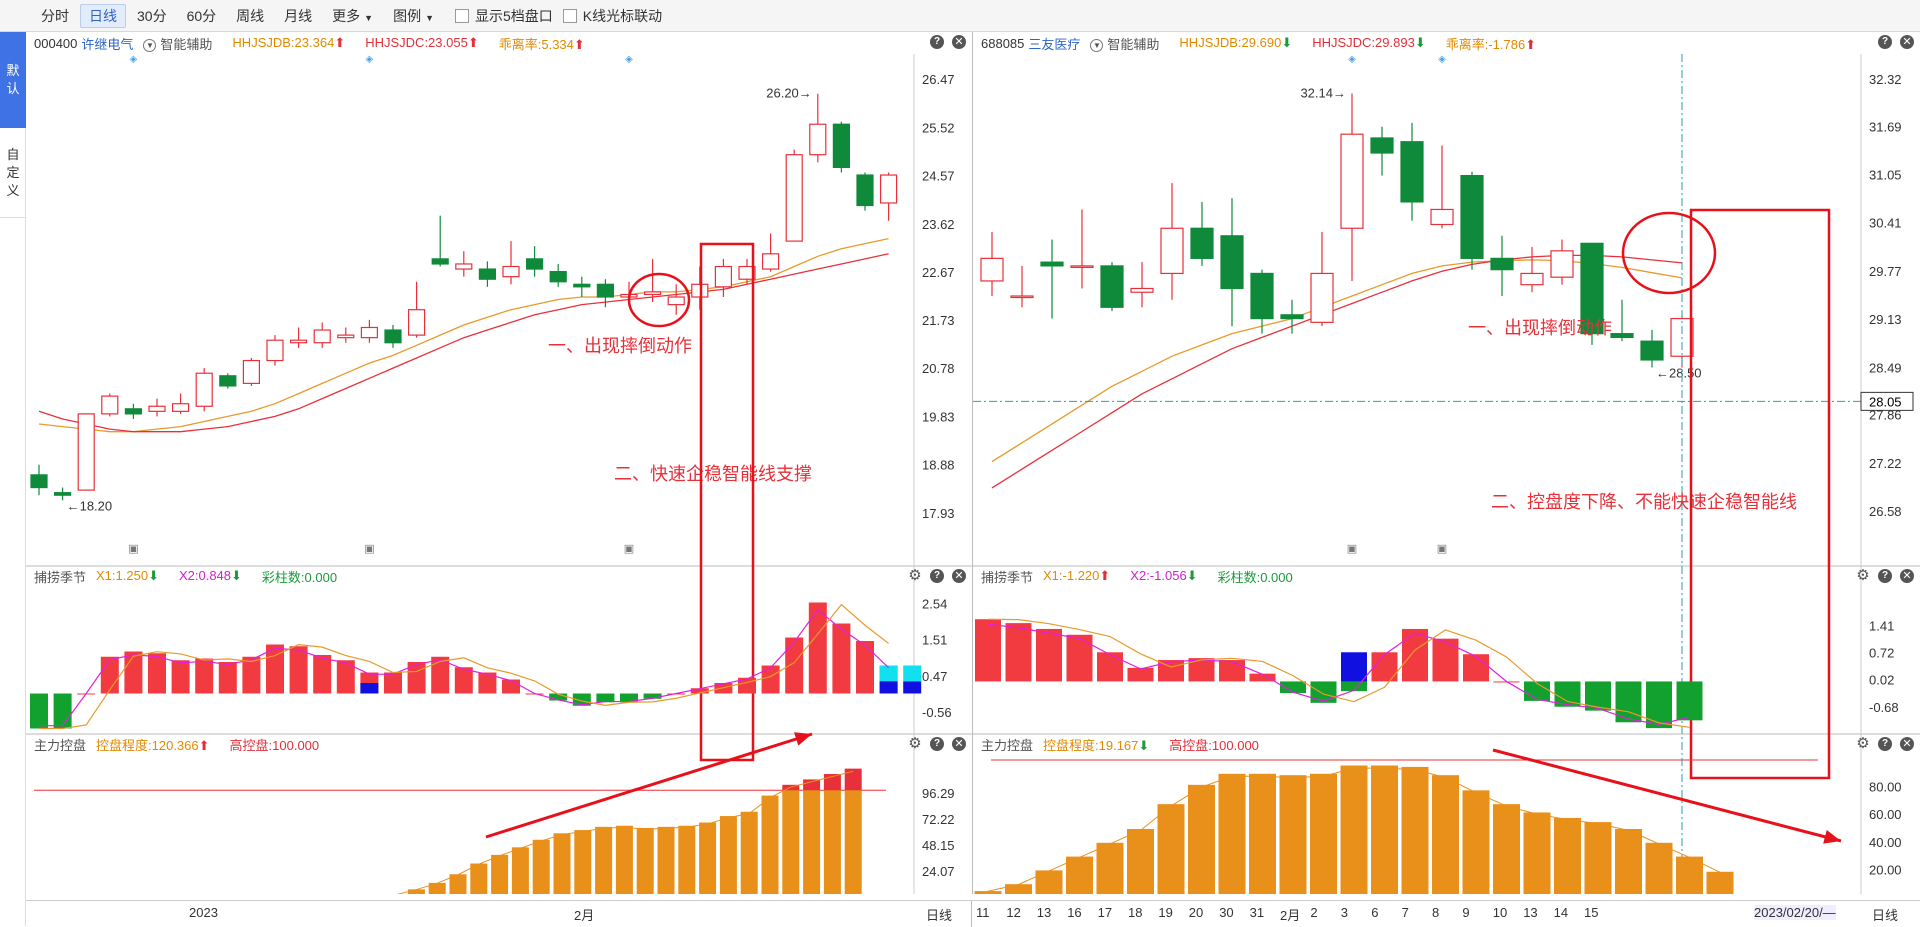  Describe the element at coordinates (938, 416) in the screenshot. I see `price-tick: 19.83` at that location.